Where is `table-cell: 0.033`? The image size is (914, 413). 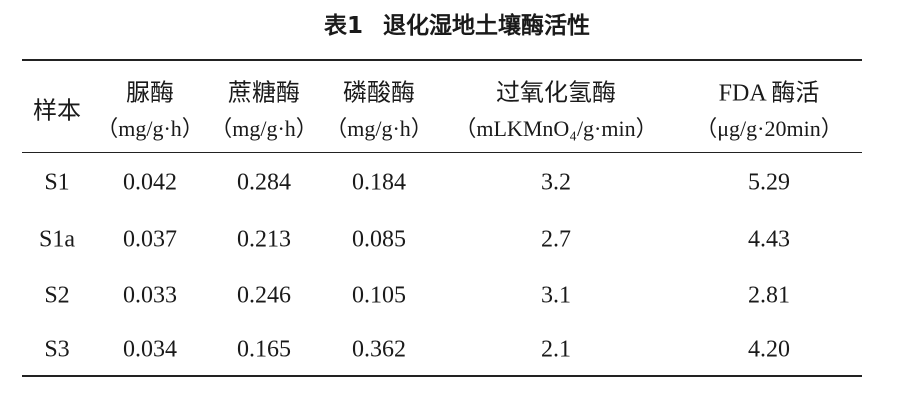
table-cell: 0.033 is located at coordinates (150, 295).